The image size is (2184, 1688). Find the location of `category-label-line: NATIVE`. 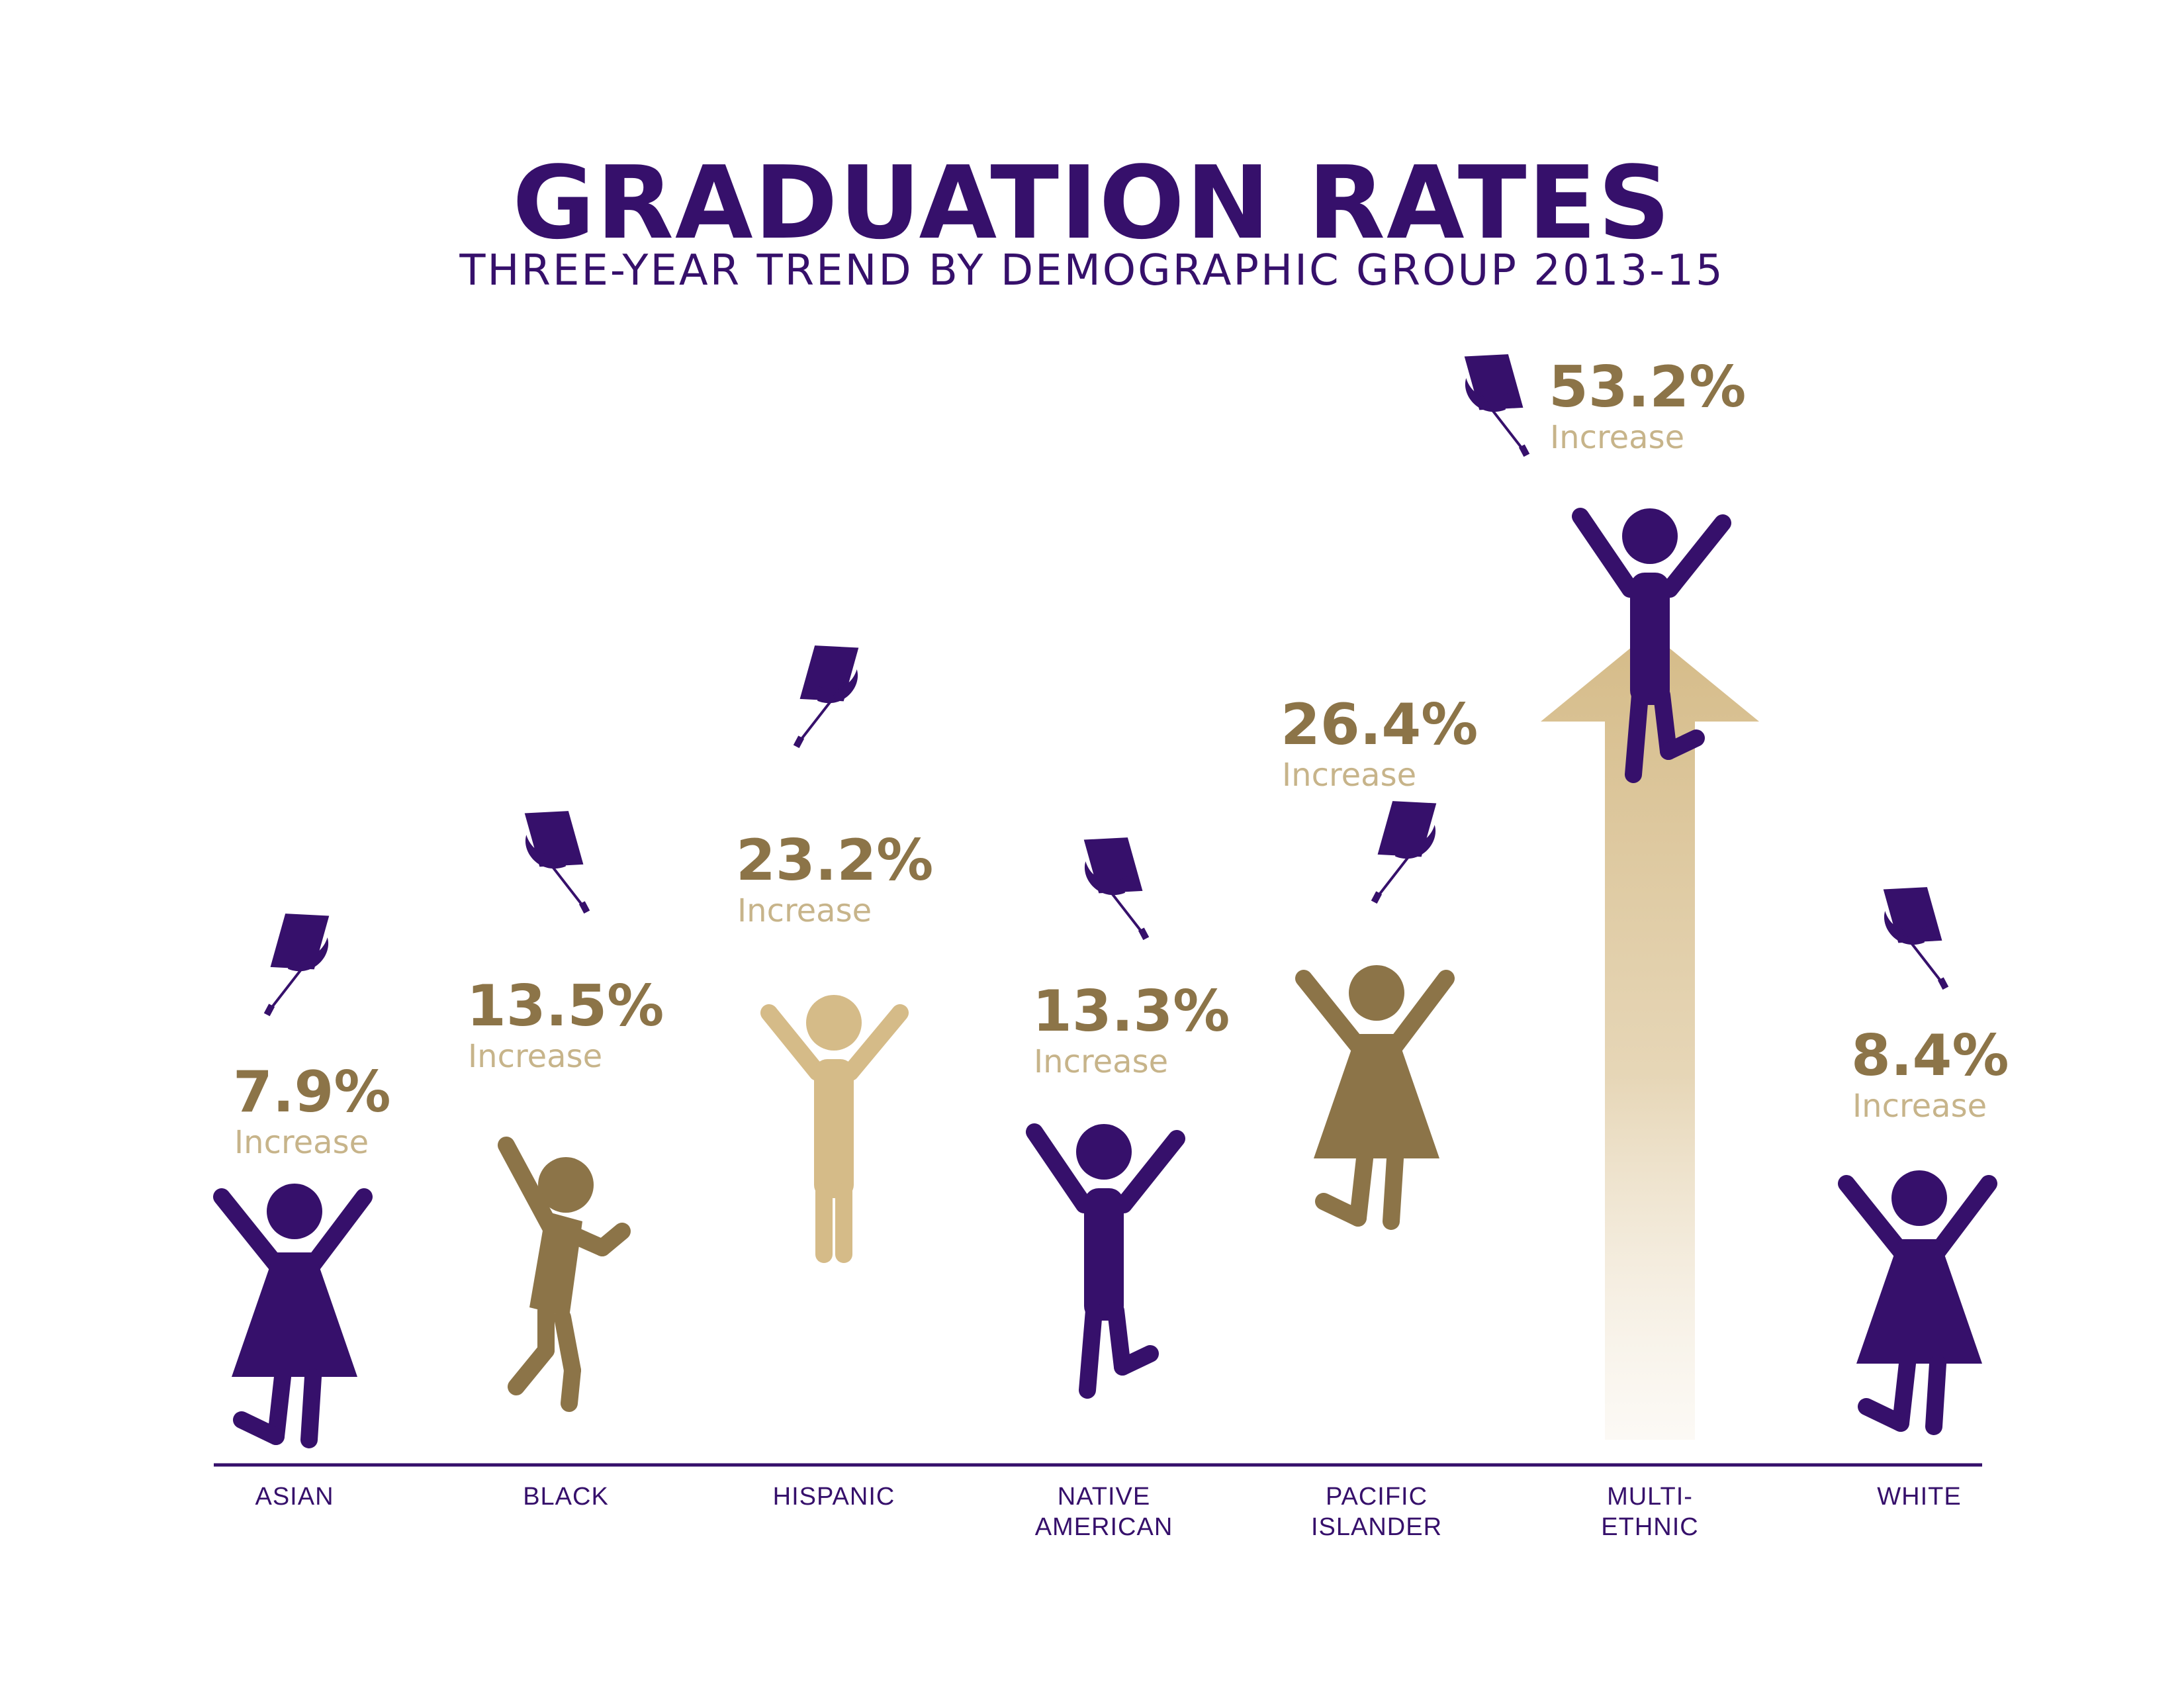

category-label-line: NATIVE is located at coordinates (1104, 1497).